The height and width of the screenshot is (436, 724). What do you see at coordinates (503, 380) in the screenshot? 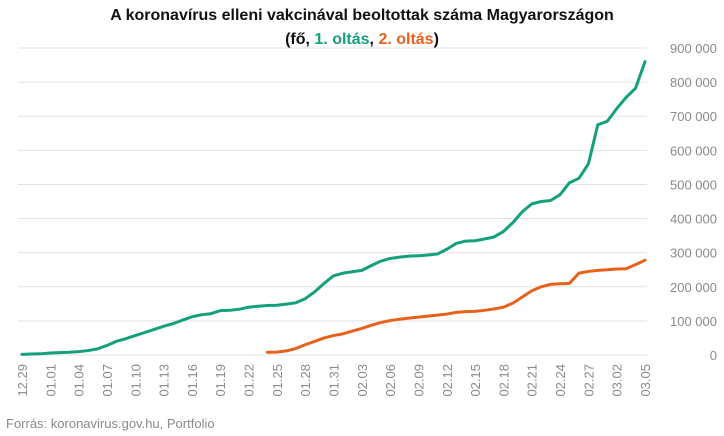
I see `x-tick-label: 02.18` at bounding box center [503, 380].